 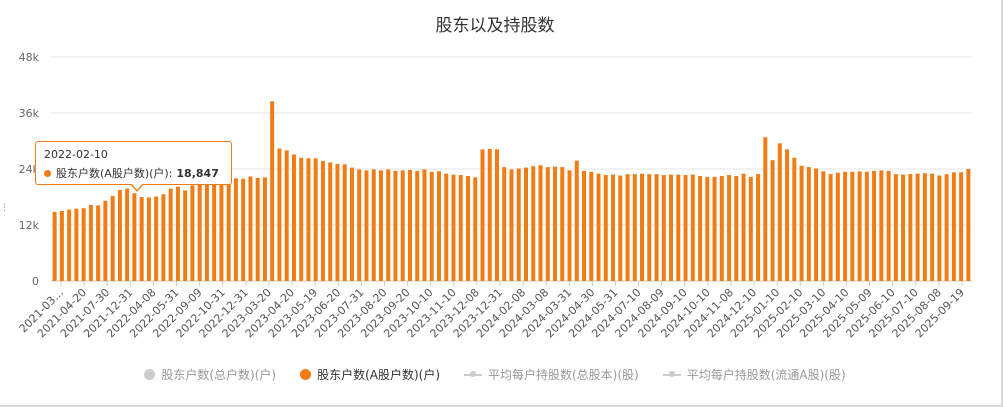 I want to click on tooltip-series-label: 股东户数(A股户数)(户):, so click(x=114, y=173).